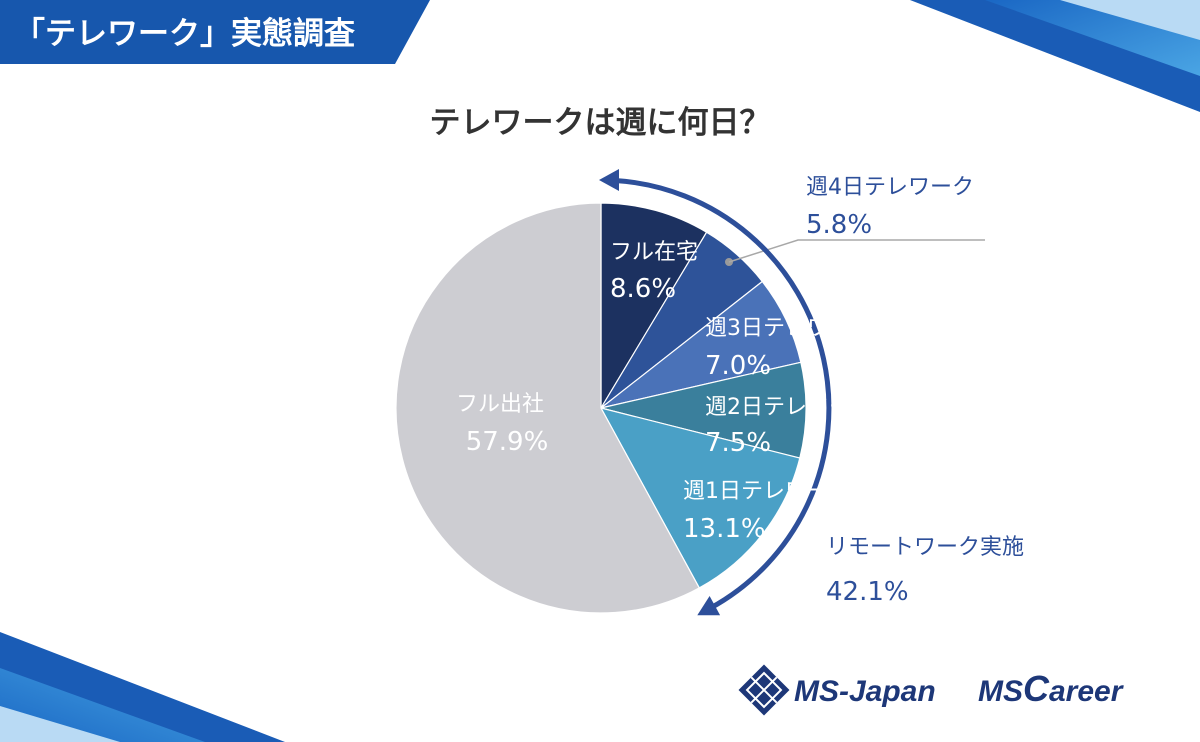 This screenshot has height=742, width=1200. What do you see at coordinates (609, 180) in the screenshot?
I see `arrowhead-top` at bounding box center [609, 180].